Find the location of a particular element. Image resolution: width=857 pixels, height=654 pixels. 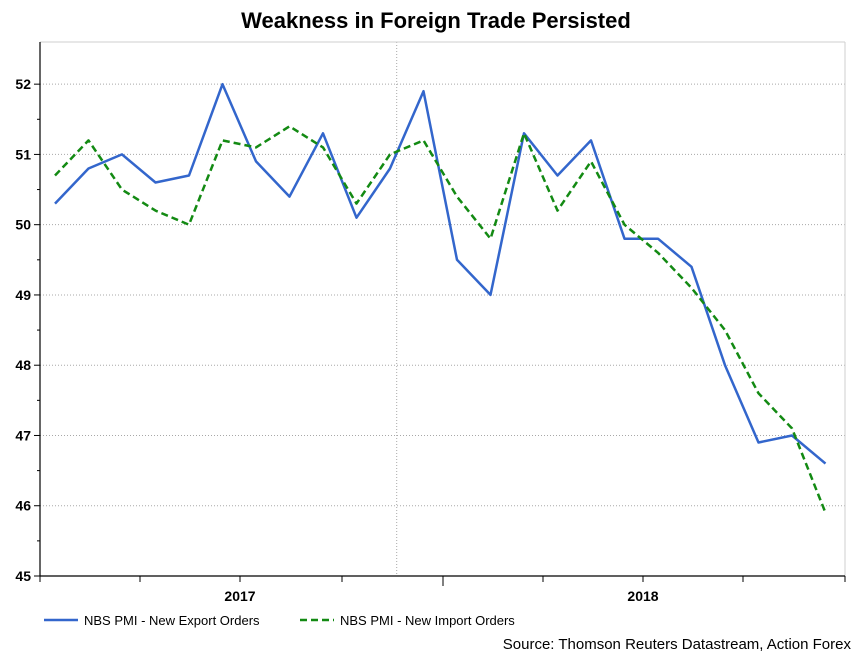

y-tick-label: 50 is located at coordinates (23, 225).